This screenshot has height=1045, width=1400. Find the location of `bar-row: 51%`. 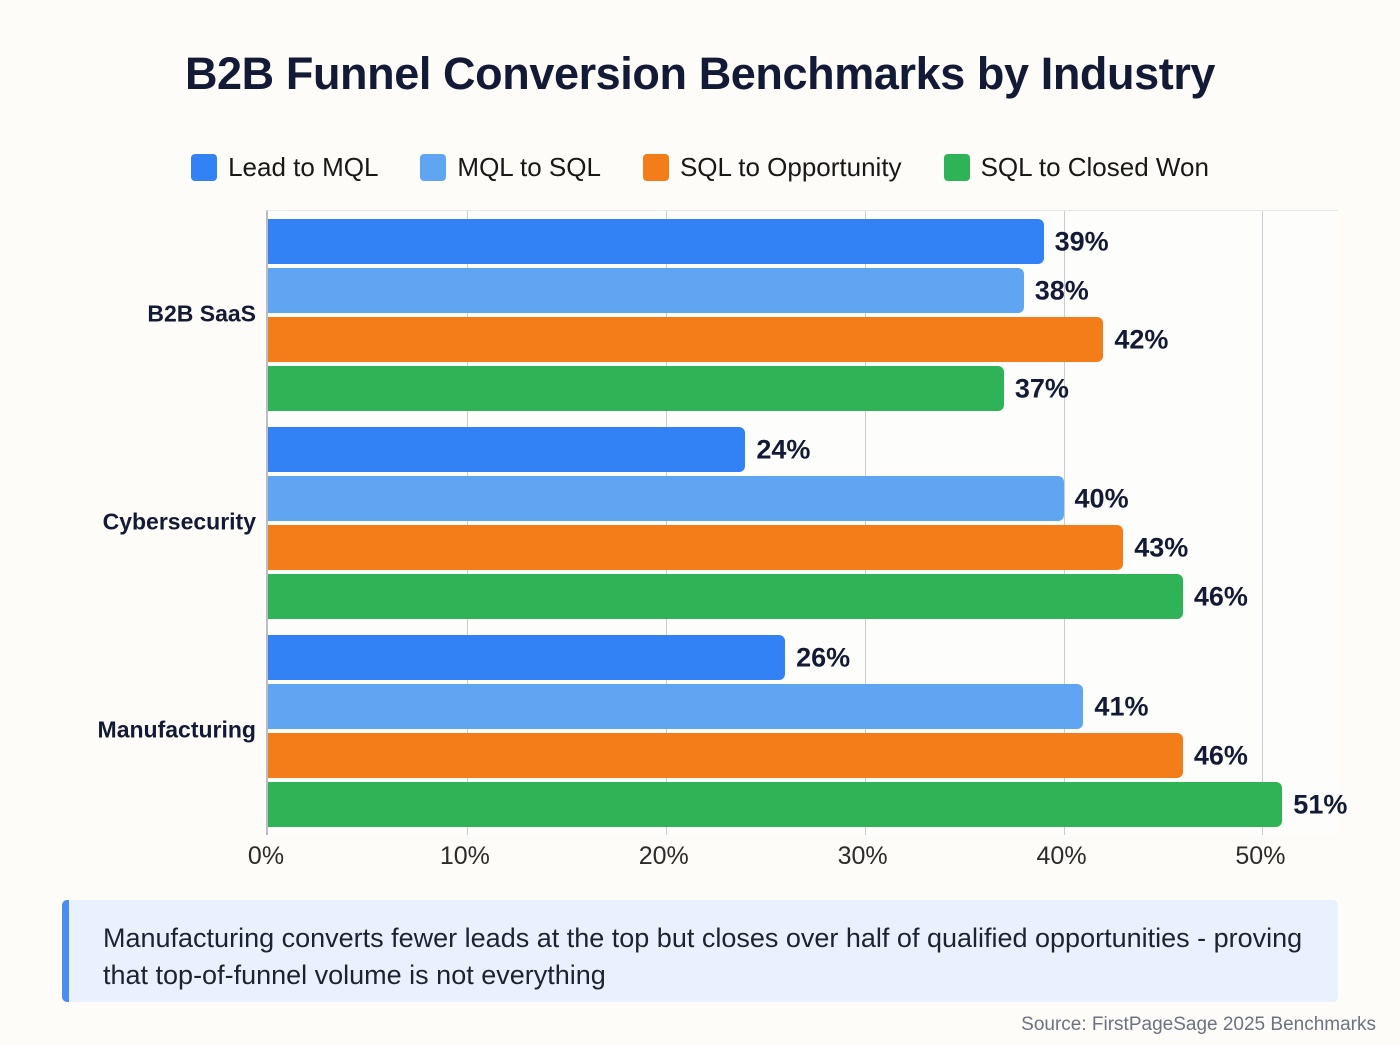

bar-row: 51% is located at coordinates (807, 804).